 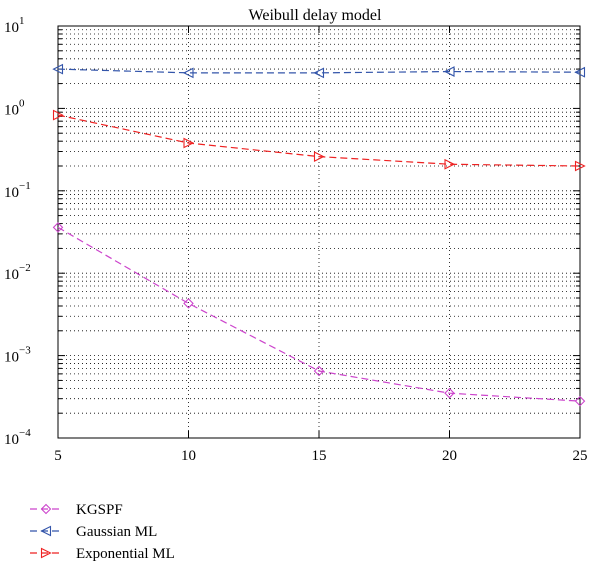 What do you see at coordinates (125, 554) in the screenshot?
I see `legend-label-exponential-ml: Exponential ML` at bounding box center [125, 554].